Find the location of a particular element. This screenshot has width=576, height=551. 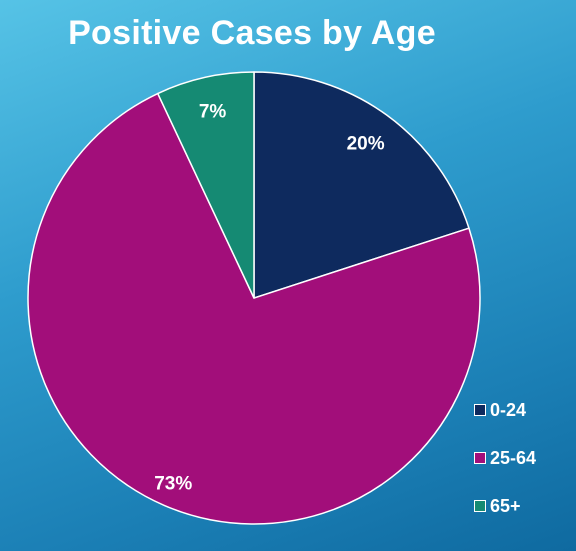

legend-item-25-64: 25-64 is located at coordinates (505, 458).